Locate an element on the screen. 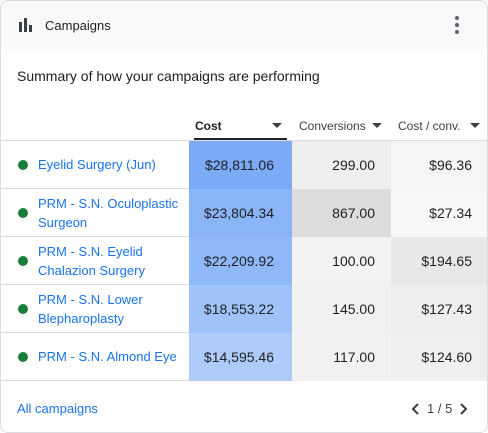 Image resolution: width=488 pixels, height=433 pixels. campaign-name-link: PRM - S.N. Eyelid Chalazion Surgery is located at coordinates (91, 261).